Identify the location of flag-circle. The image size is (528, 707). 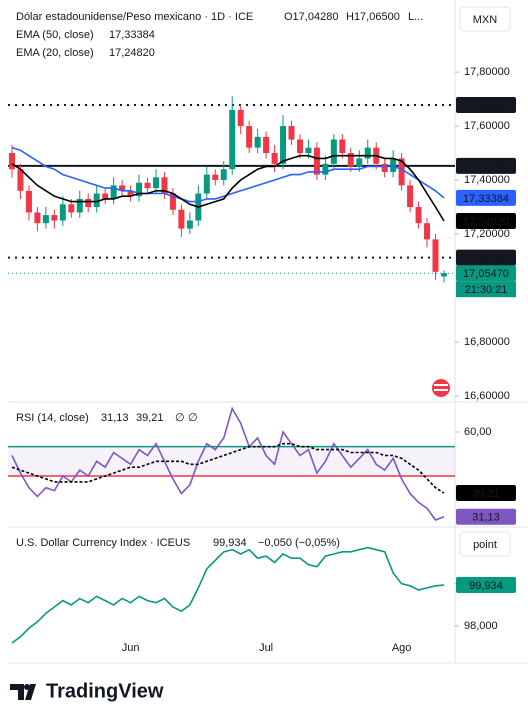
(441, 388).